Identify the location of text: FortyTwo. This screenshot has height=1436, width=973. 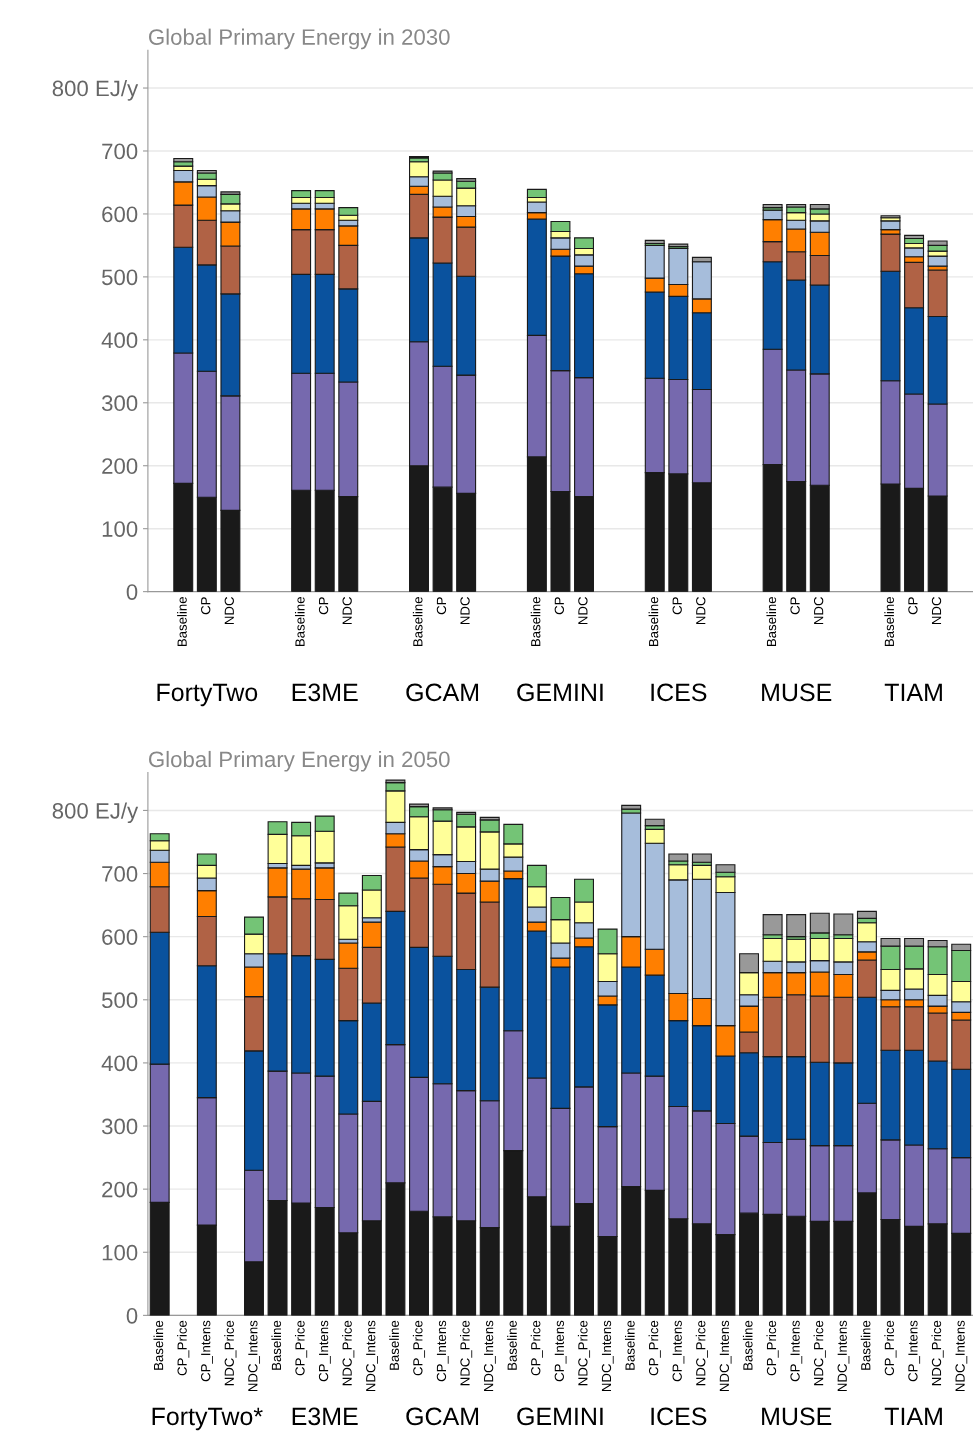
(207, 695).